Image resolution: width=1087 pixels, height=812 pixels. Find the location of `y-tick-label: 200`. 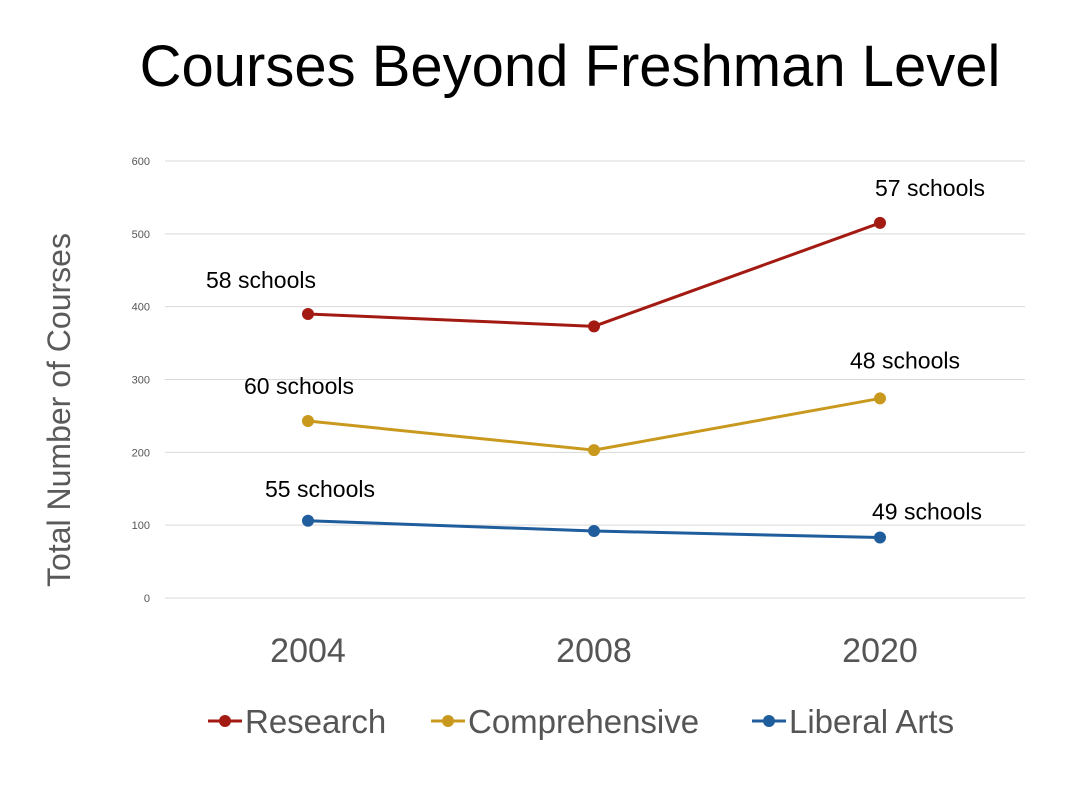

y-tick-label: 200 is located at coordinates (141, 453).